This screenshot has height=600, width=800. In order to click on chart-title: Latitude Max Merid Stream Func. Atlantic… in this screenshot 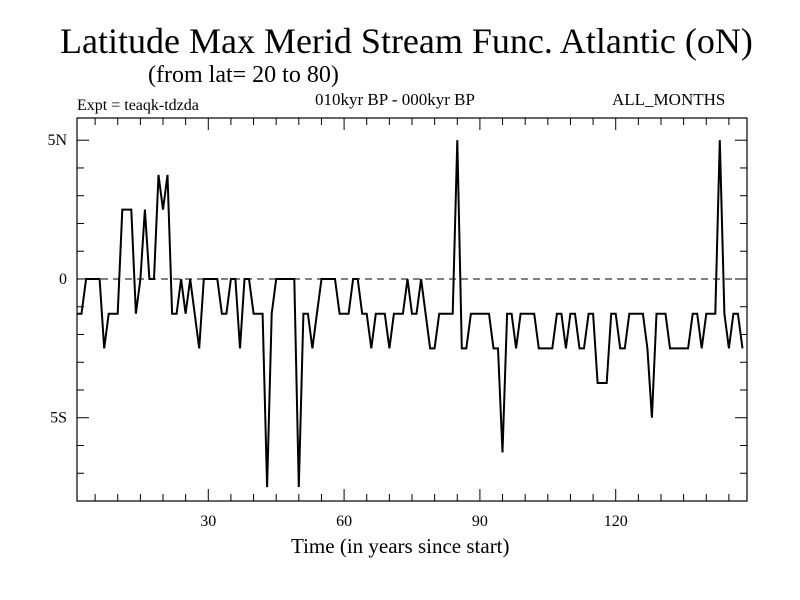, I will do `click(406, 41)`.